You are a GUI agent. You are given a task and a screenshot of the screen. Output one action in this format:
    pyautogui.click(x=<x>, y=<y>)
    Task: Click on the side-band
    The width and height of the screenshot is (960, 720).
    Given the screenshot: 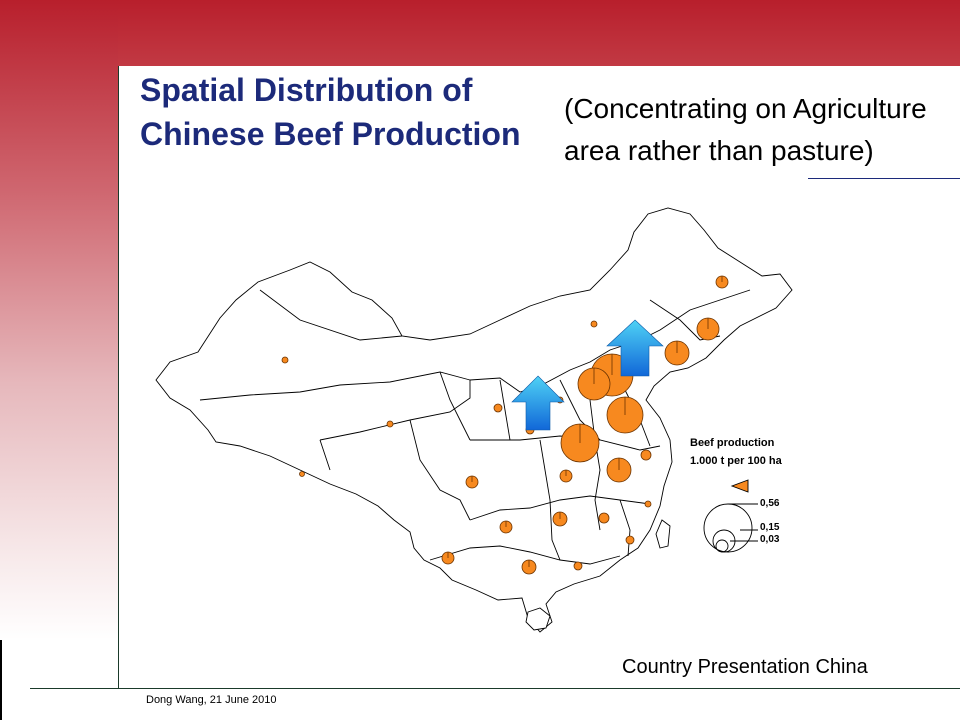 What is the action you would take?
    pyautogui.click(x=59, y=320)
    